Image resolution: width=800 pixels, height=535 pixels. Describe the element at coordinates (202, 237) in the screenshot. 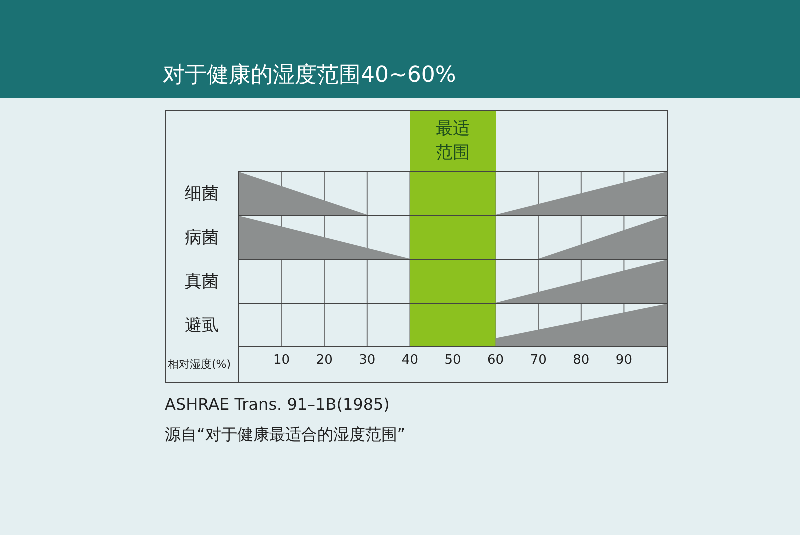

I see `y-axis-title: 病菌` at that location.